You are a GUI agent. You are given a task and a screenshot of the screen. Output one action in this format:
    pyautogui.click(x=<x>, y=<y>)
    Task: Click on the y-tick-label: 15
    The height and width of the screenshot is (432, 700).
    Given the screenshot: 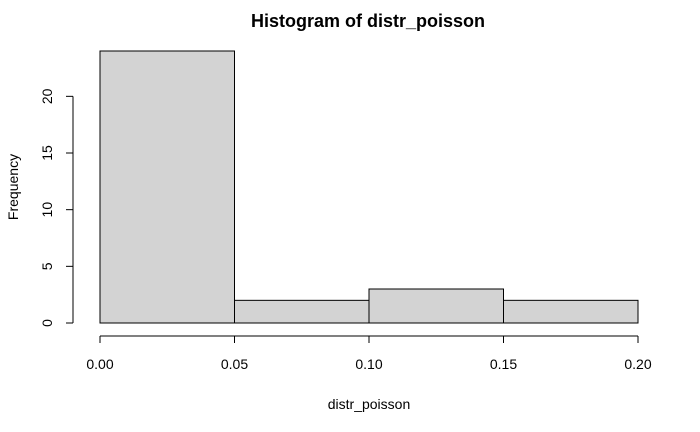 What is the action you would take?
    pyautogui.click(x=47, y=153)
    